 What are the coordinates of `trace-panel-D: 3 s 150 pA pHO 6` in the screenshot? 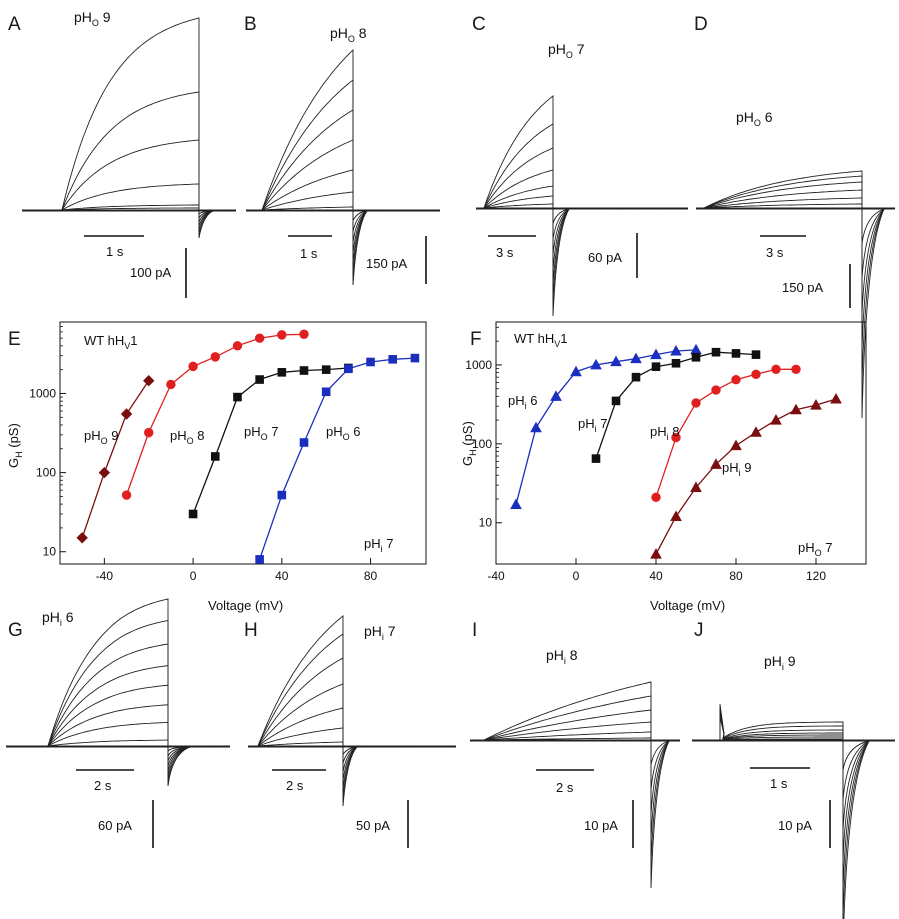 It's located at (796, 264).